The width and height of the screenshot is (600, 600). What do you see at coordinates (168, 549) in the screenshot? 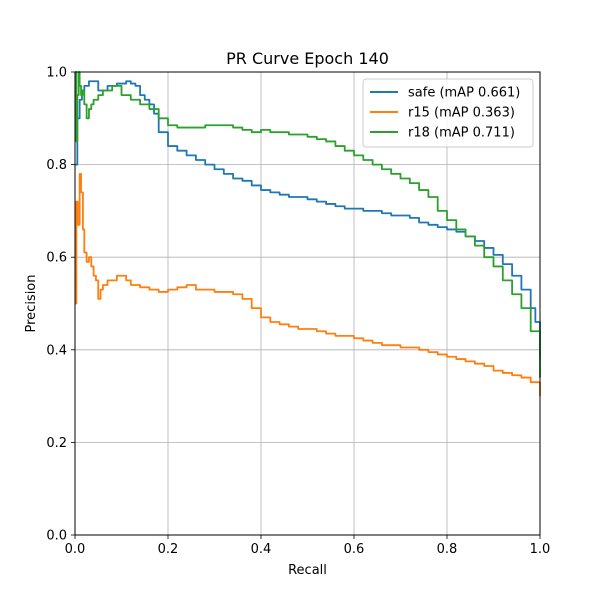
I see `x-tick-label: 0.2` at bounding box center [168, 549].